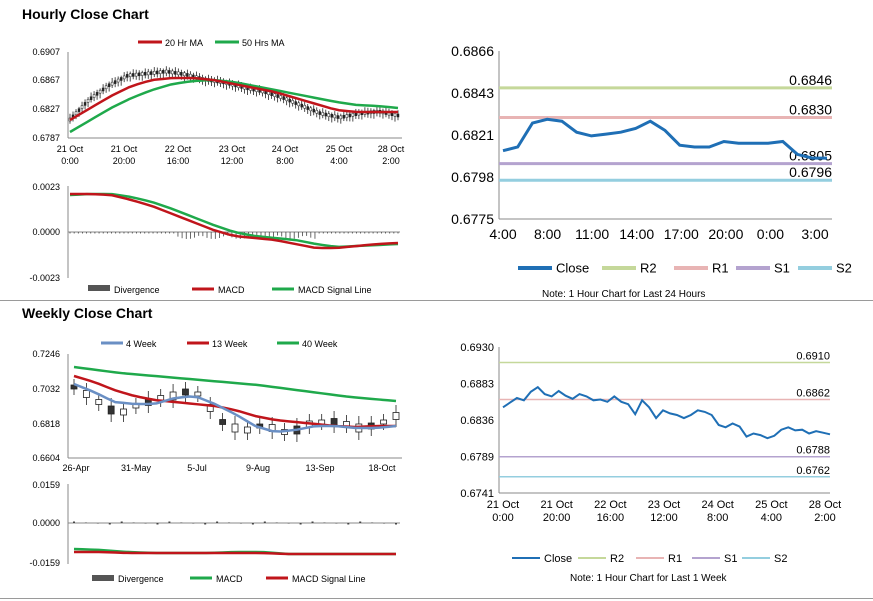 The width and height of the screenshot is (873, 601). What do you see at coordinates (234, 221) in the screenshot?
I see `macd-line` at bounding box center [234, 221].